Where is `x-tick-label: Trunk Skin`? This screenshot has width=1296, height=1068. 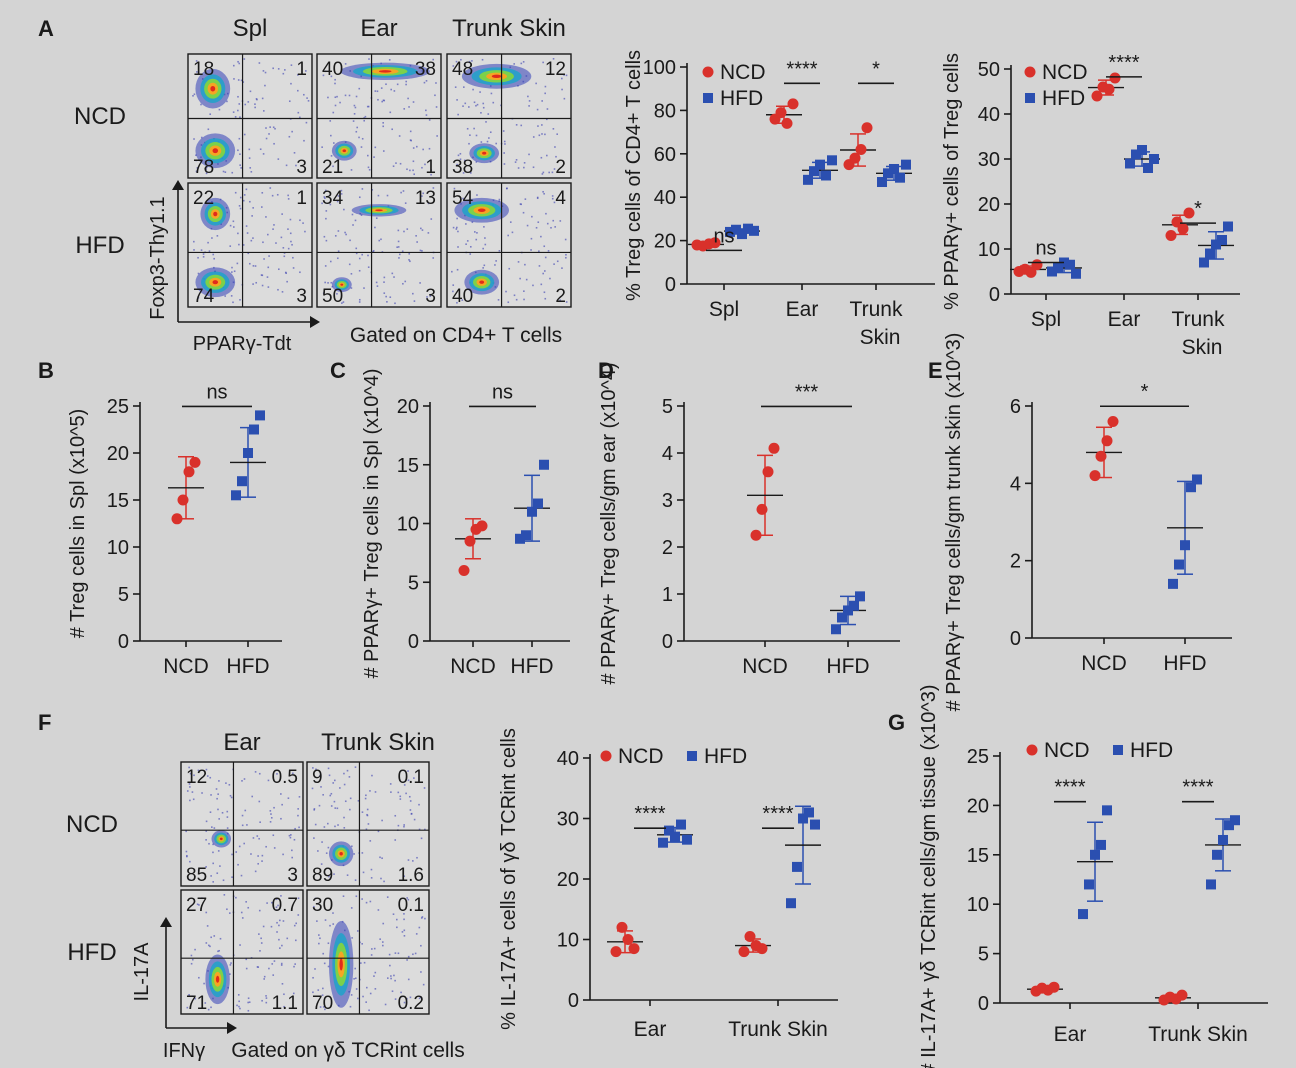 x-tick-label: Trunk Skin is located at coordinates (1198, 1034).